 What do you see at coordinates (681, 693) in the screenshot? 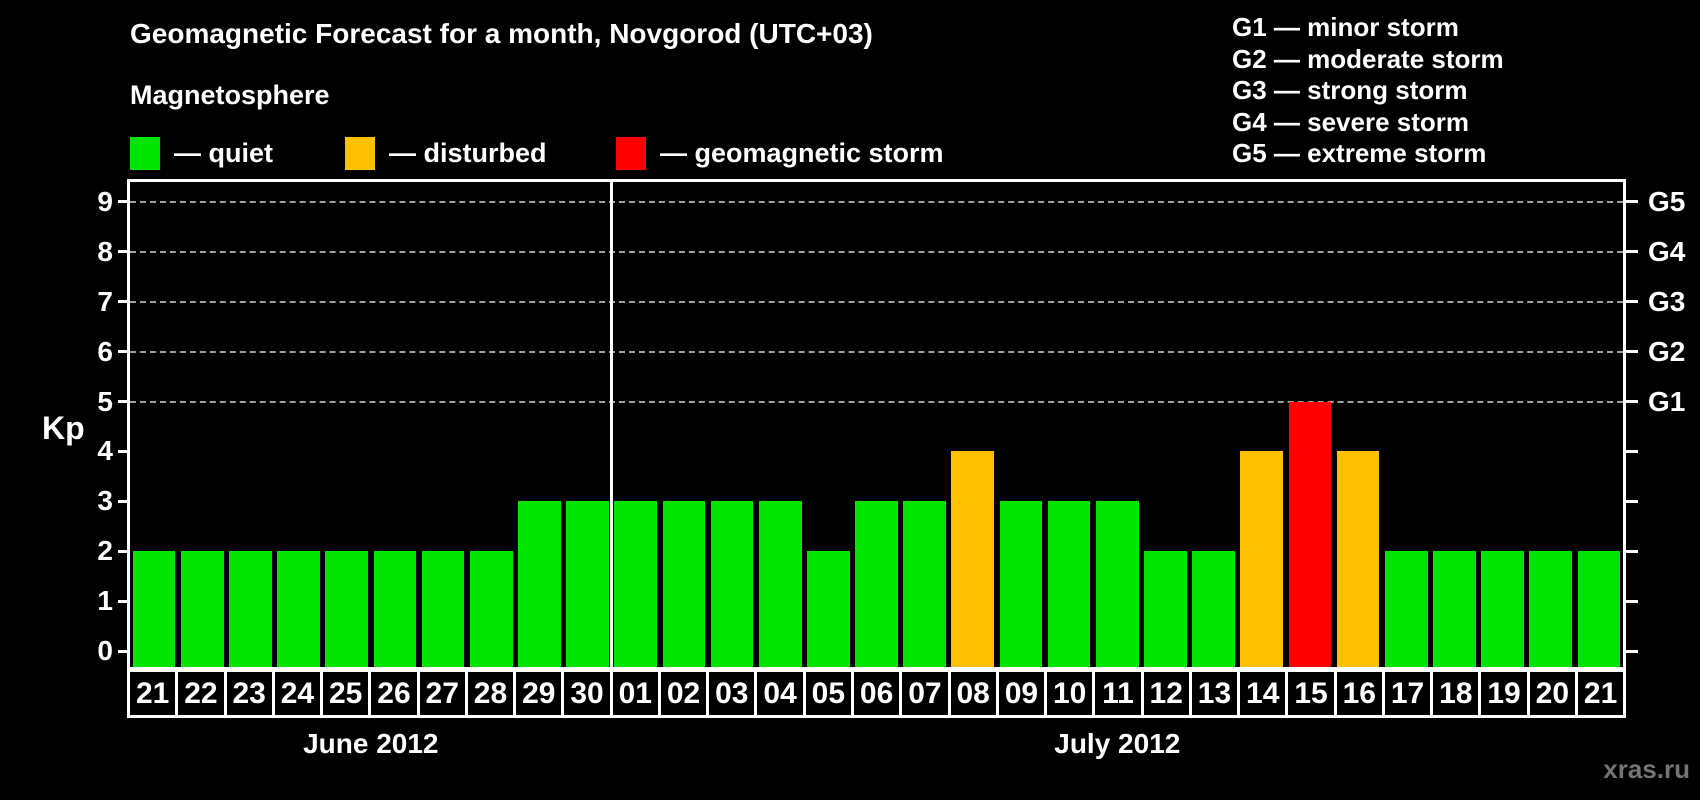
I see `day-label: 02` at bounding box center [681, 693].